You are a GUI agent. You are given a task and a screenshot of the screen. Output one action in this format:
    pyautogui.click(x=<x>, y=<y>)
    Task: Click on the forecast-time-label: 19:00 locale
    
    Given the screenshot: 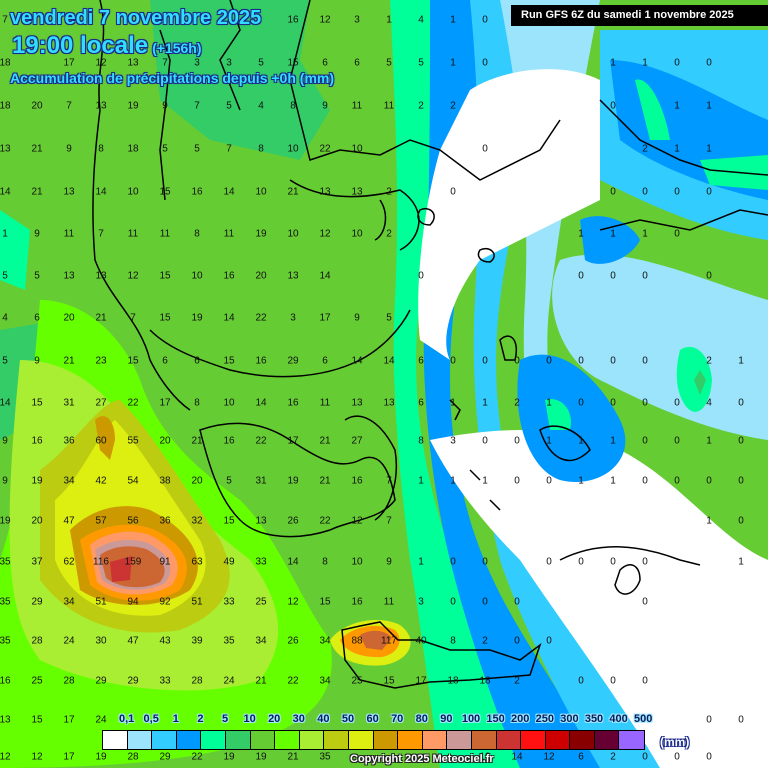 What is the action you would take?
    pyautogui.click(x=80, y=45)
    